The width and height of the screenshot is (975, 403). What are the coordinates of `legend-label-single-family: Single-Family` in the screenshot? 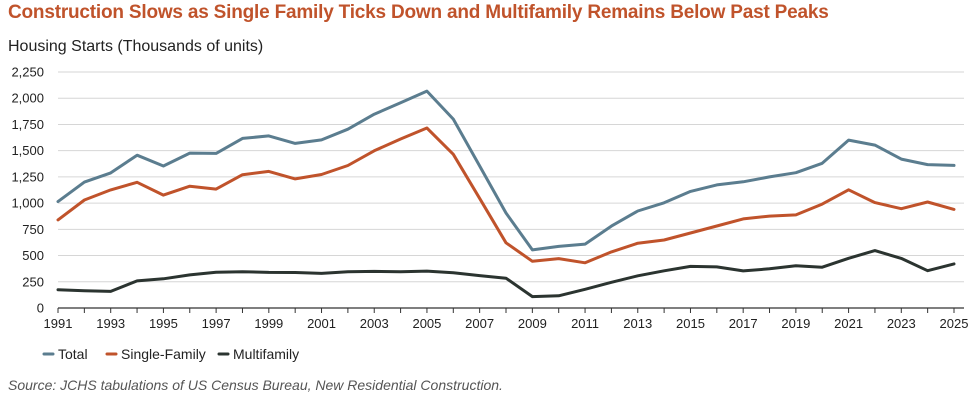 It's located at (163, 354).